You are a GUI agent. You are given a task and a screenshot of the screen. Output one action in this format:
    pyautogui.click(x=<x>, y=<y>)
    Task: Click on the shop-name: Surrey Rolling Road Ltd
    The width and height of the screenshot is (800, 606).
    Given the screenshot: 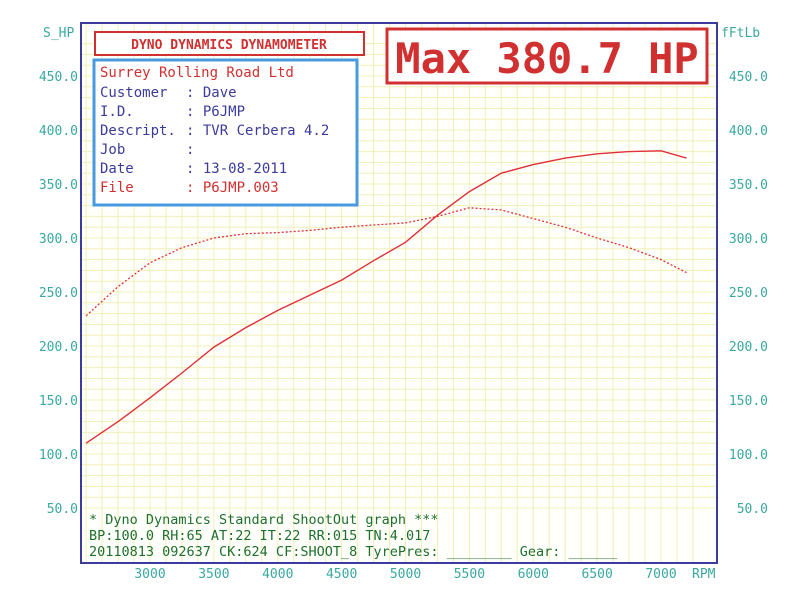 What is the action you would take?
    pyautogui.click(x=197, y=73)
    